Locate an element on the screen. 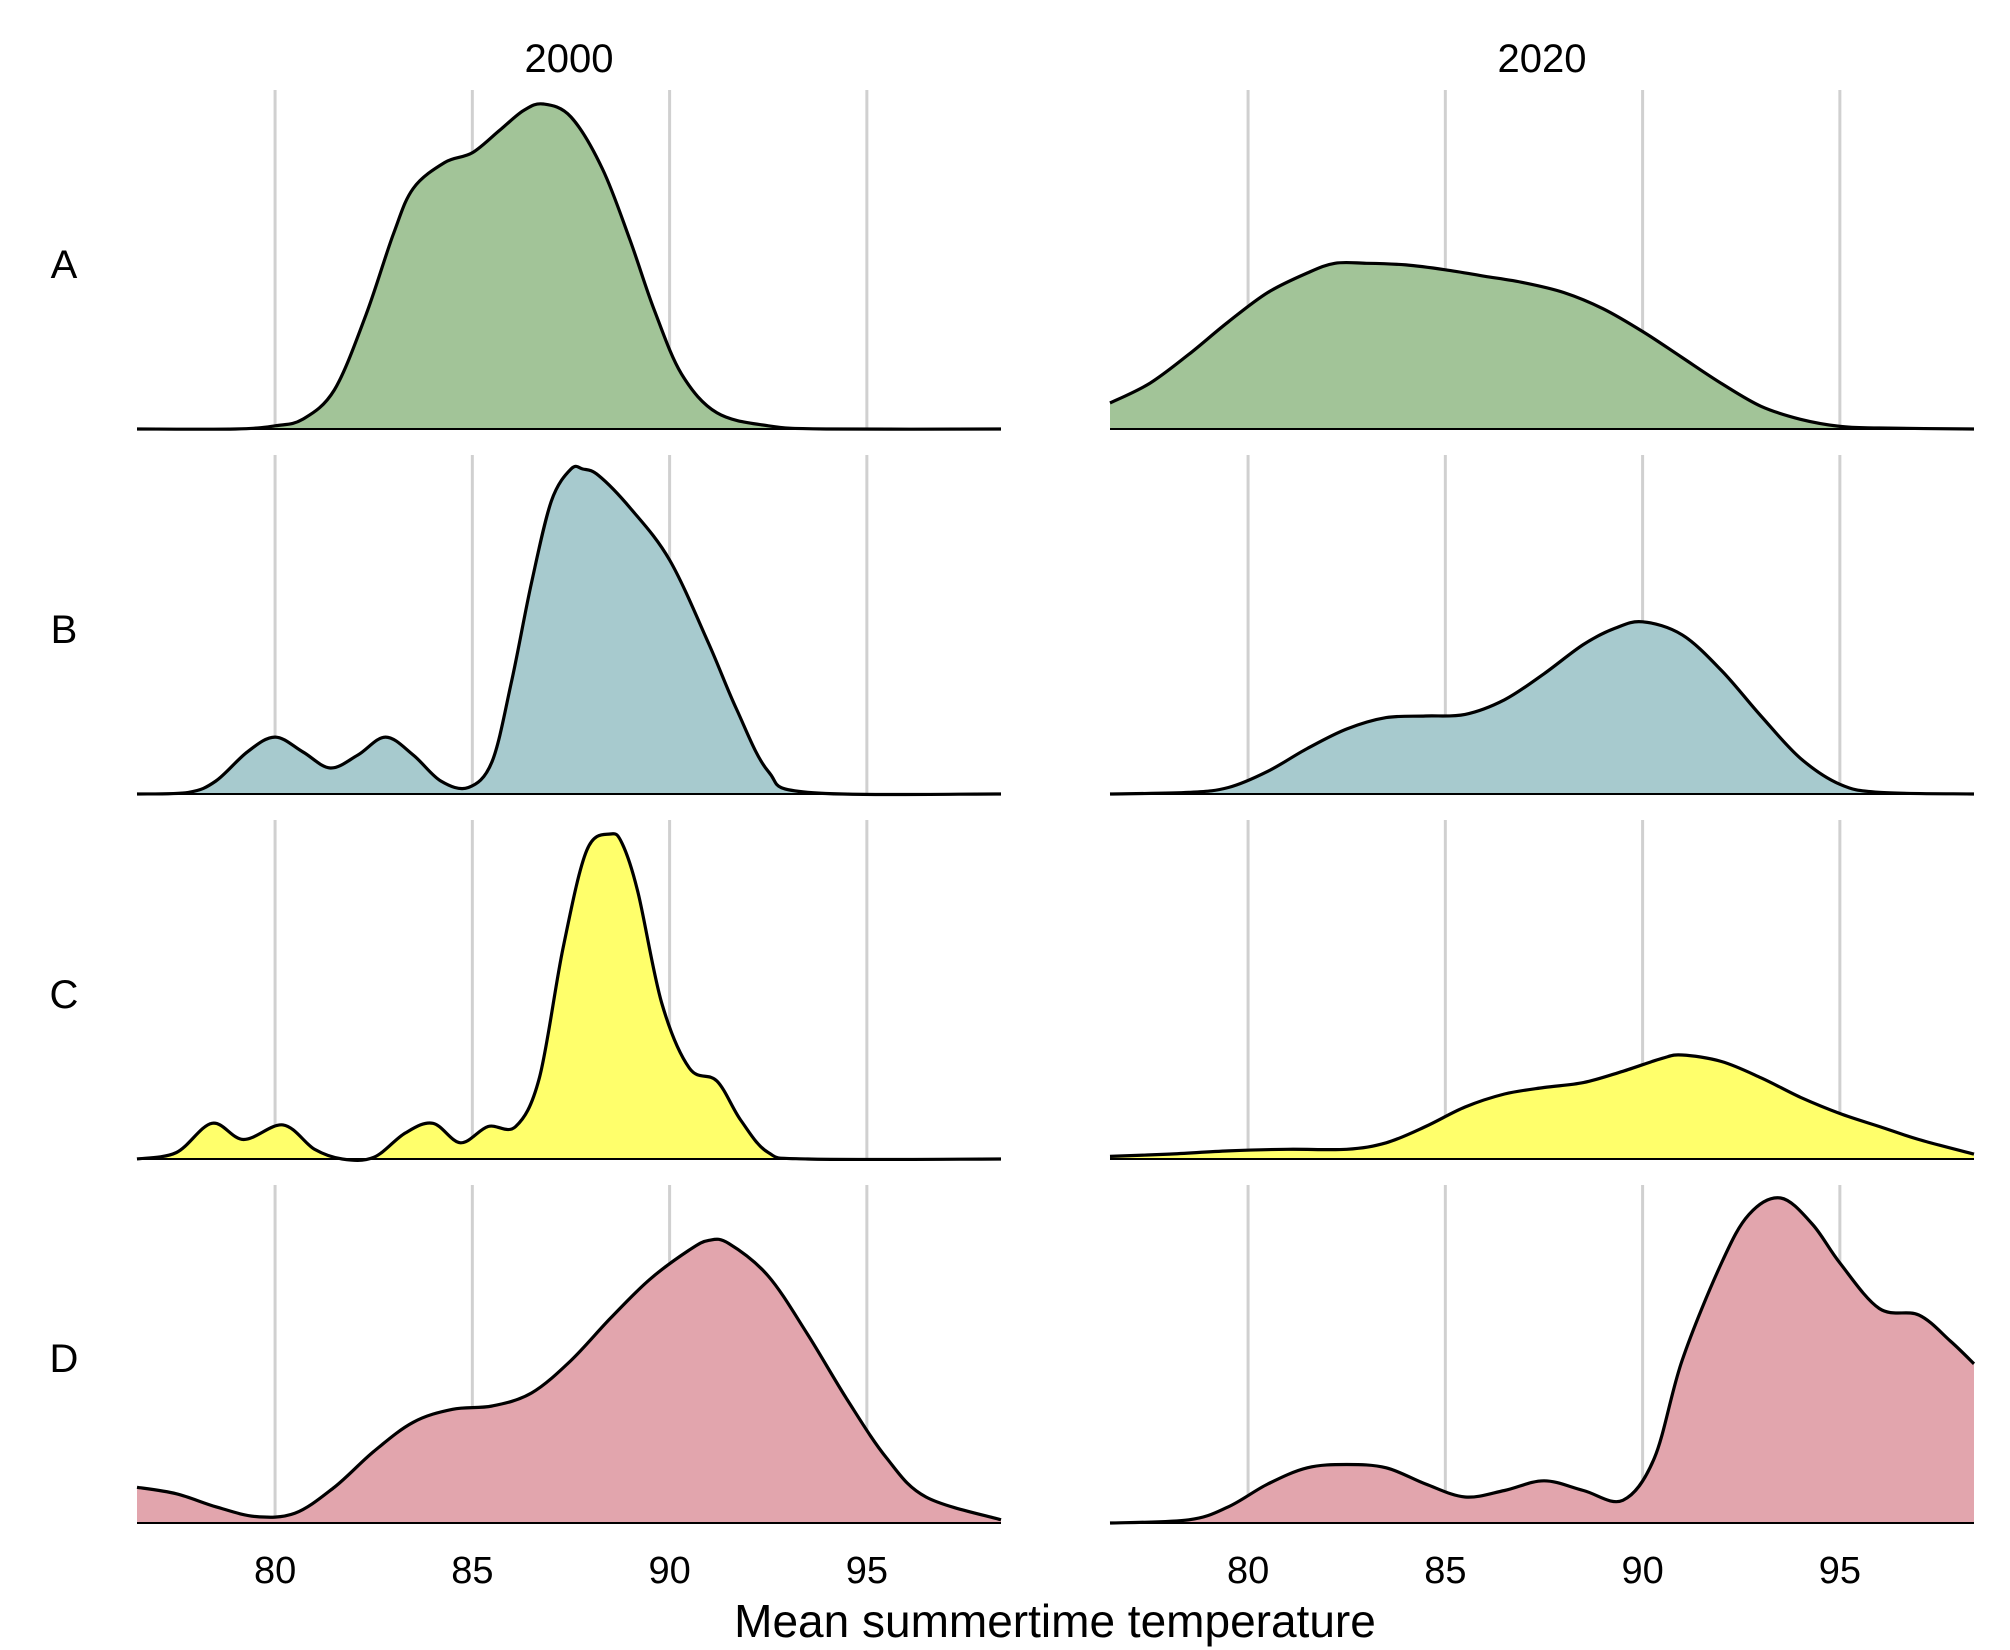  x-tick-label-2000-80: 80 is located at coordinates (275, 1571).